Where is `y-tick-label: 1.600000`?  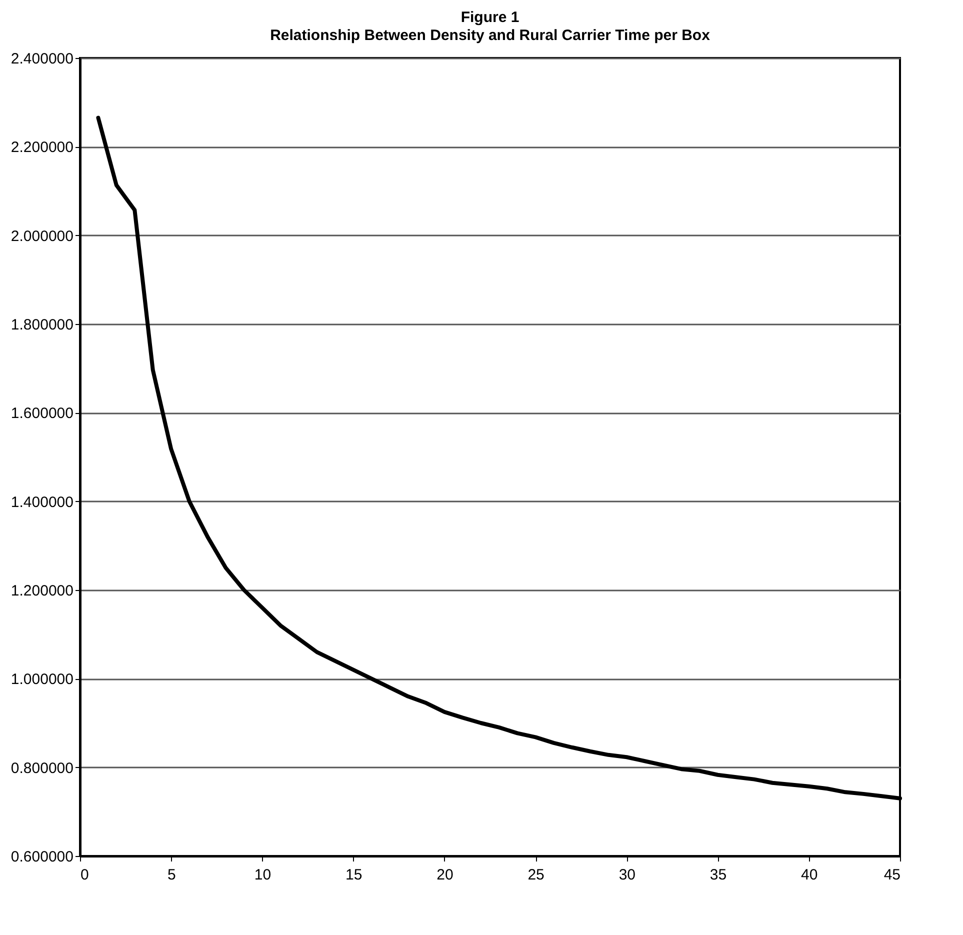 y-tick-label: 1.600000 is located at coordinates (42, 413).